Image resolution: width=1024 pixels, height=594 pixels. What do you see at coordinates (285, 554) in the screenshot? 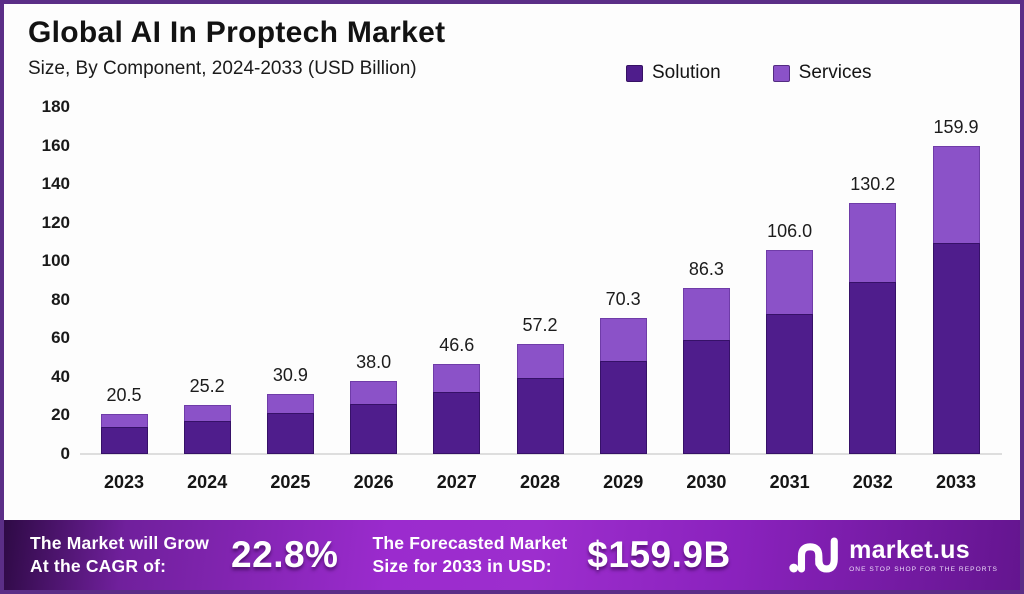
I see `cagr-value: 22.8%` at bounding box center [285, 554].